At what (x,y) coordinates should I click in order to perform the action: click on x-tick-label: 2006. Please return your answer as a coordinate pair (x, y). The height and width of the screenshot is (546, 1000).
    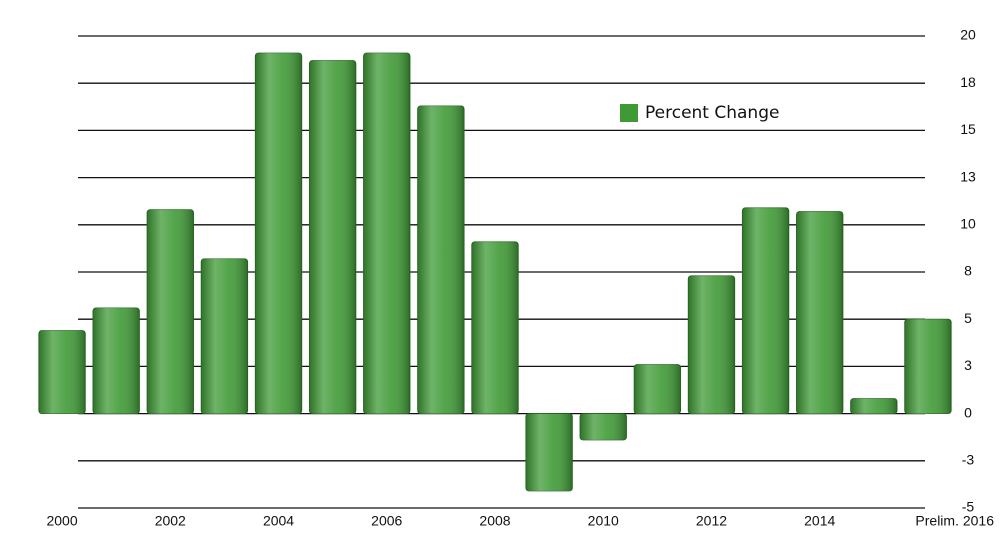
    Looking at the image, I should click on (386, 521).